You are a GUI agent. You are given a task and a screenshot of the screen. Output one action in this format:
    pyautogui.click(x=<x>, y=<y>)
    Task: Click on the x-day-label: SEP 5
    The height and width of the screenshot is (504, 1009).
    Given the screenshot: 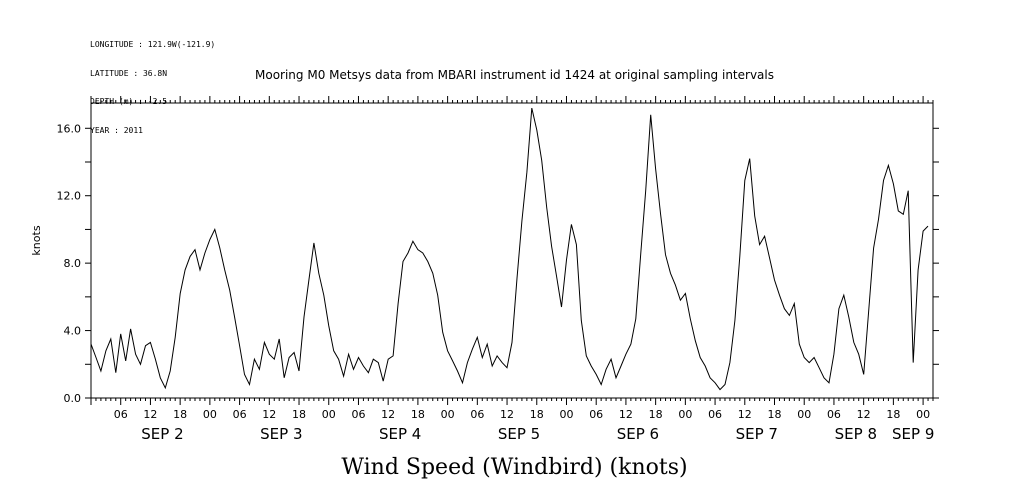 What is the action you would take?
    pyautogui.click(x=519, y=434)
    